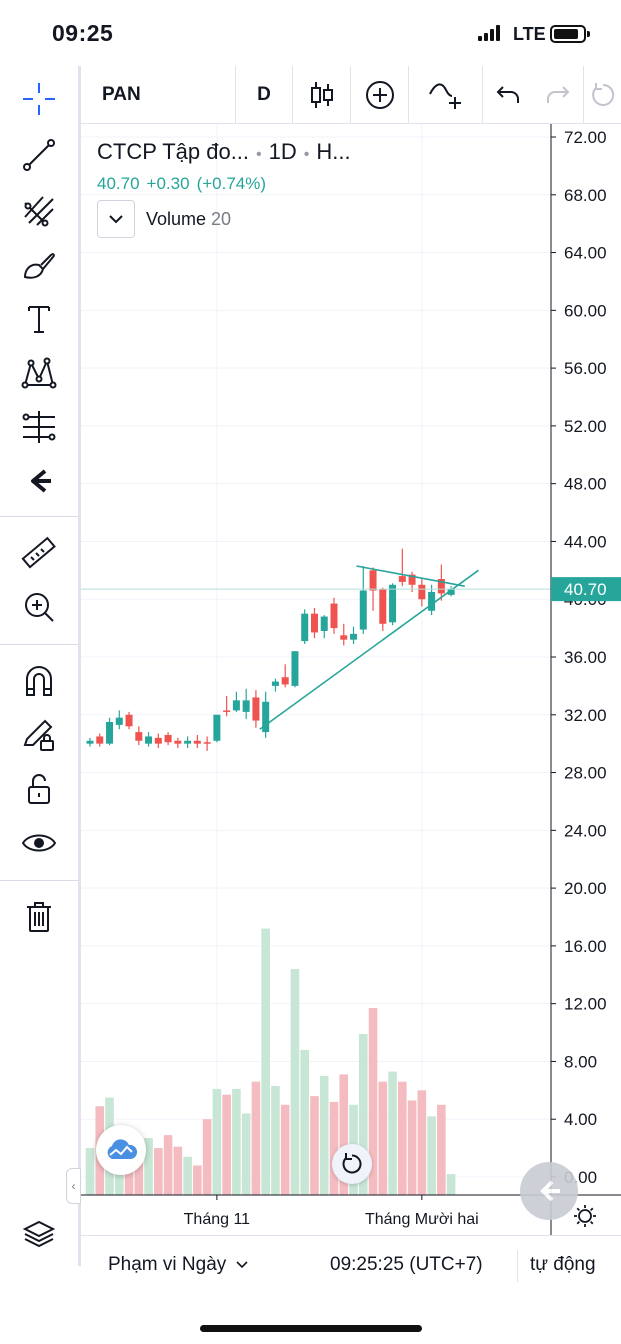 This screenshot has height=1344, width=621. I want to click on brush-icon, so click(39, 265).